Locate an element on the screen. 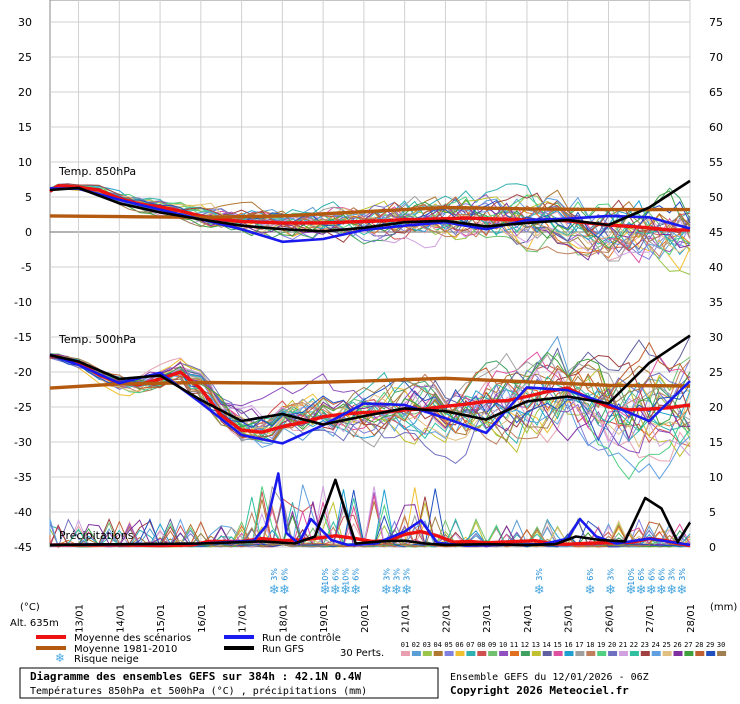 This screenshot has width=740, height=704. member-number: 09 is located at coordinates (492, 645).